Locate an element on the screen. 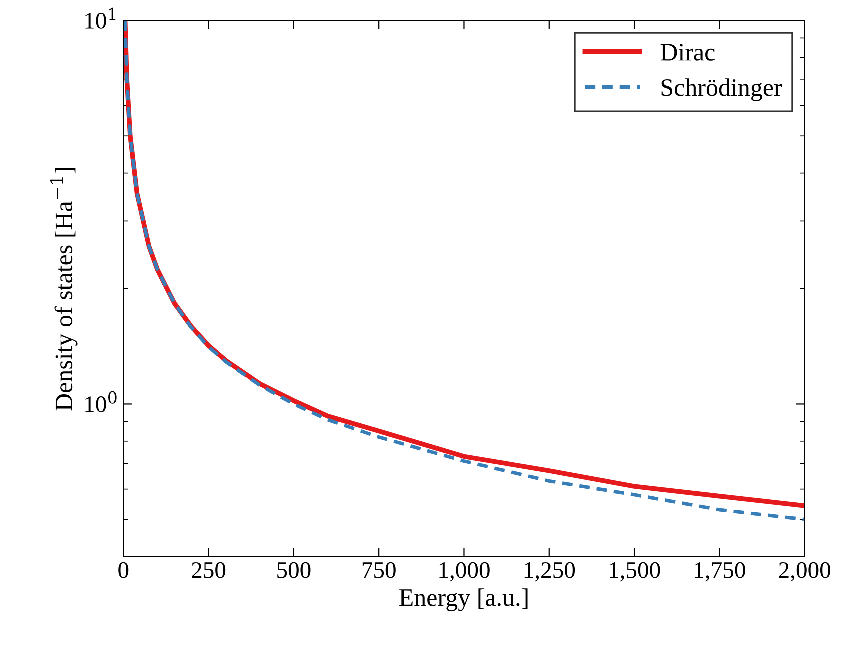  x-tick-label: 1,000 is located at coordinates (465, 572).